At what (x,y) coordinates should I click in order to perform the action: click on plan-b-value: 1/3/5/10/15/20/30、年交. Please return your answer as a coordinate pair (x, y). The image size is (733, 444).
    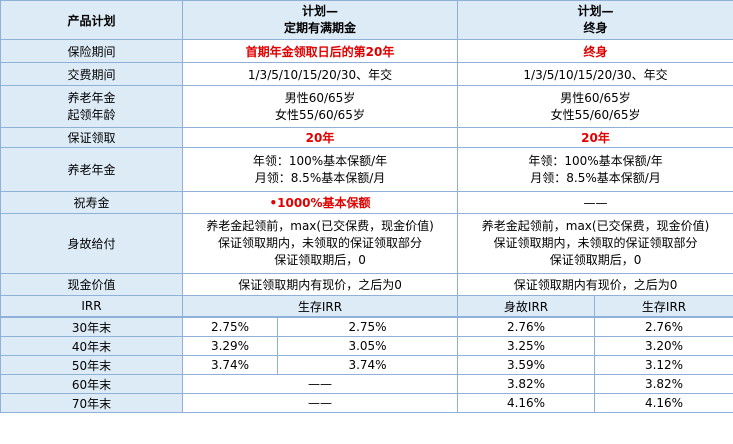
    Looking at the image, I should click on (595, 74).